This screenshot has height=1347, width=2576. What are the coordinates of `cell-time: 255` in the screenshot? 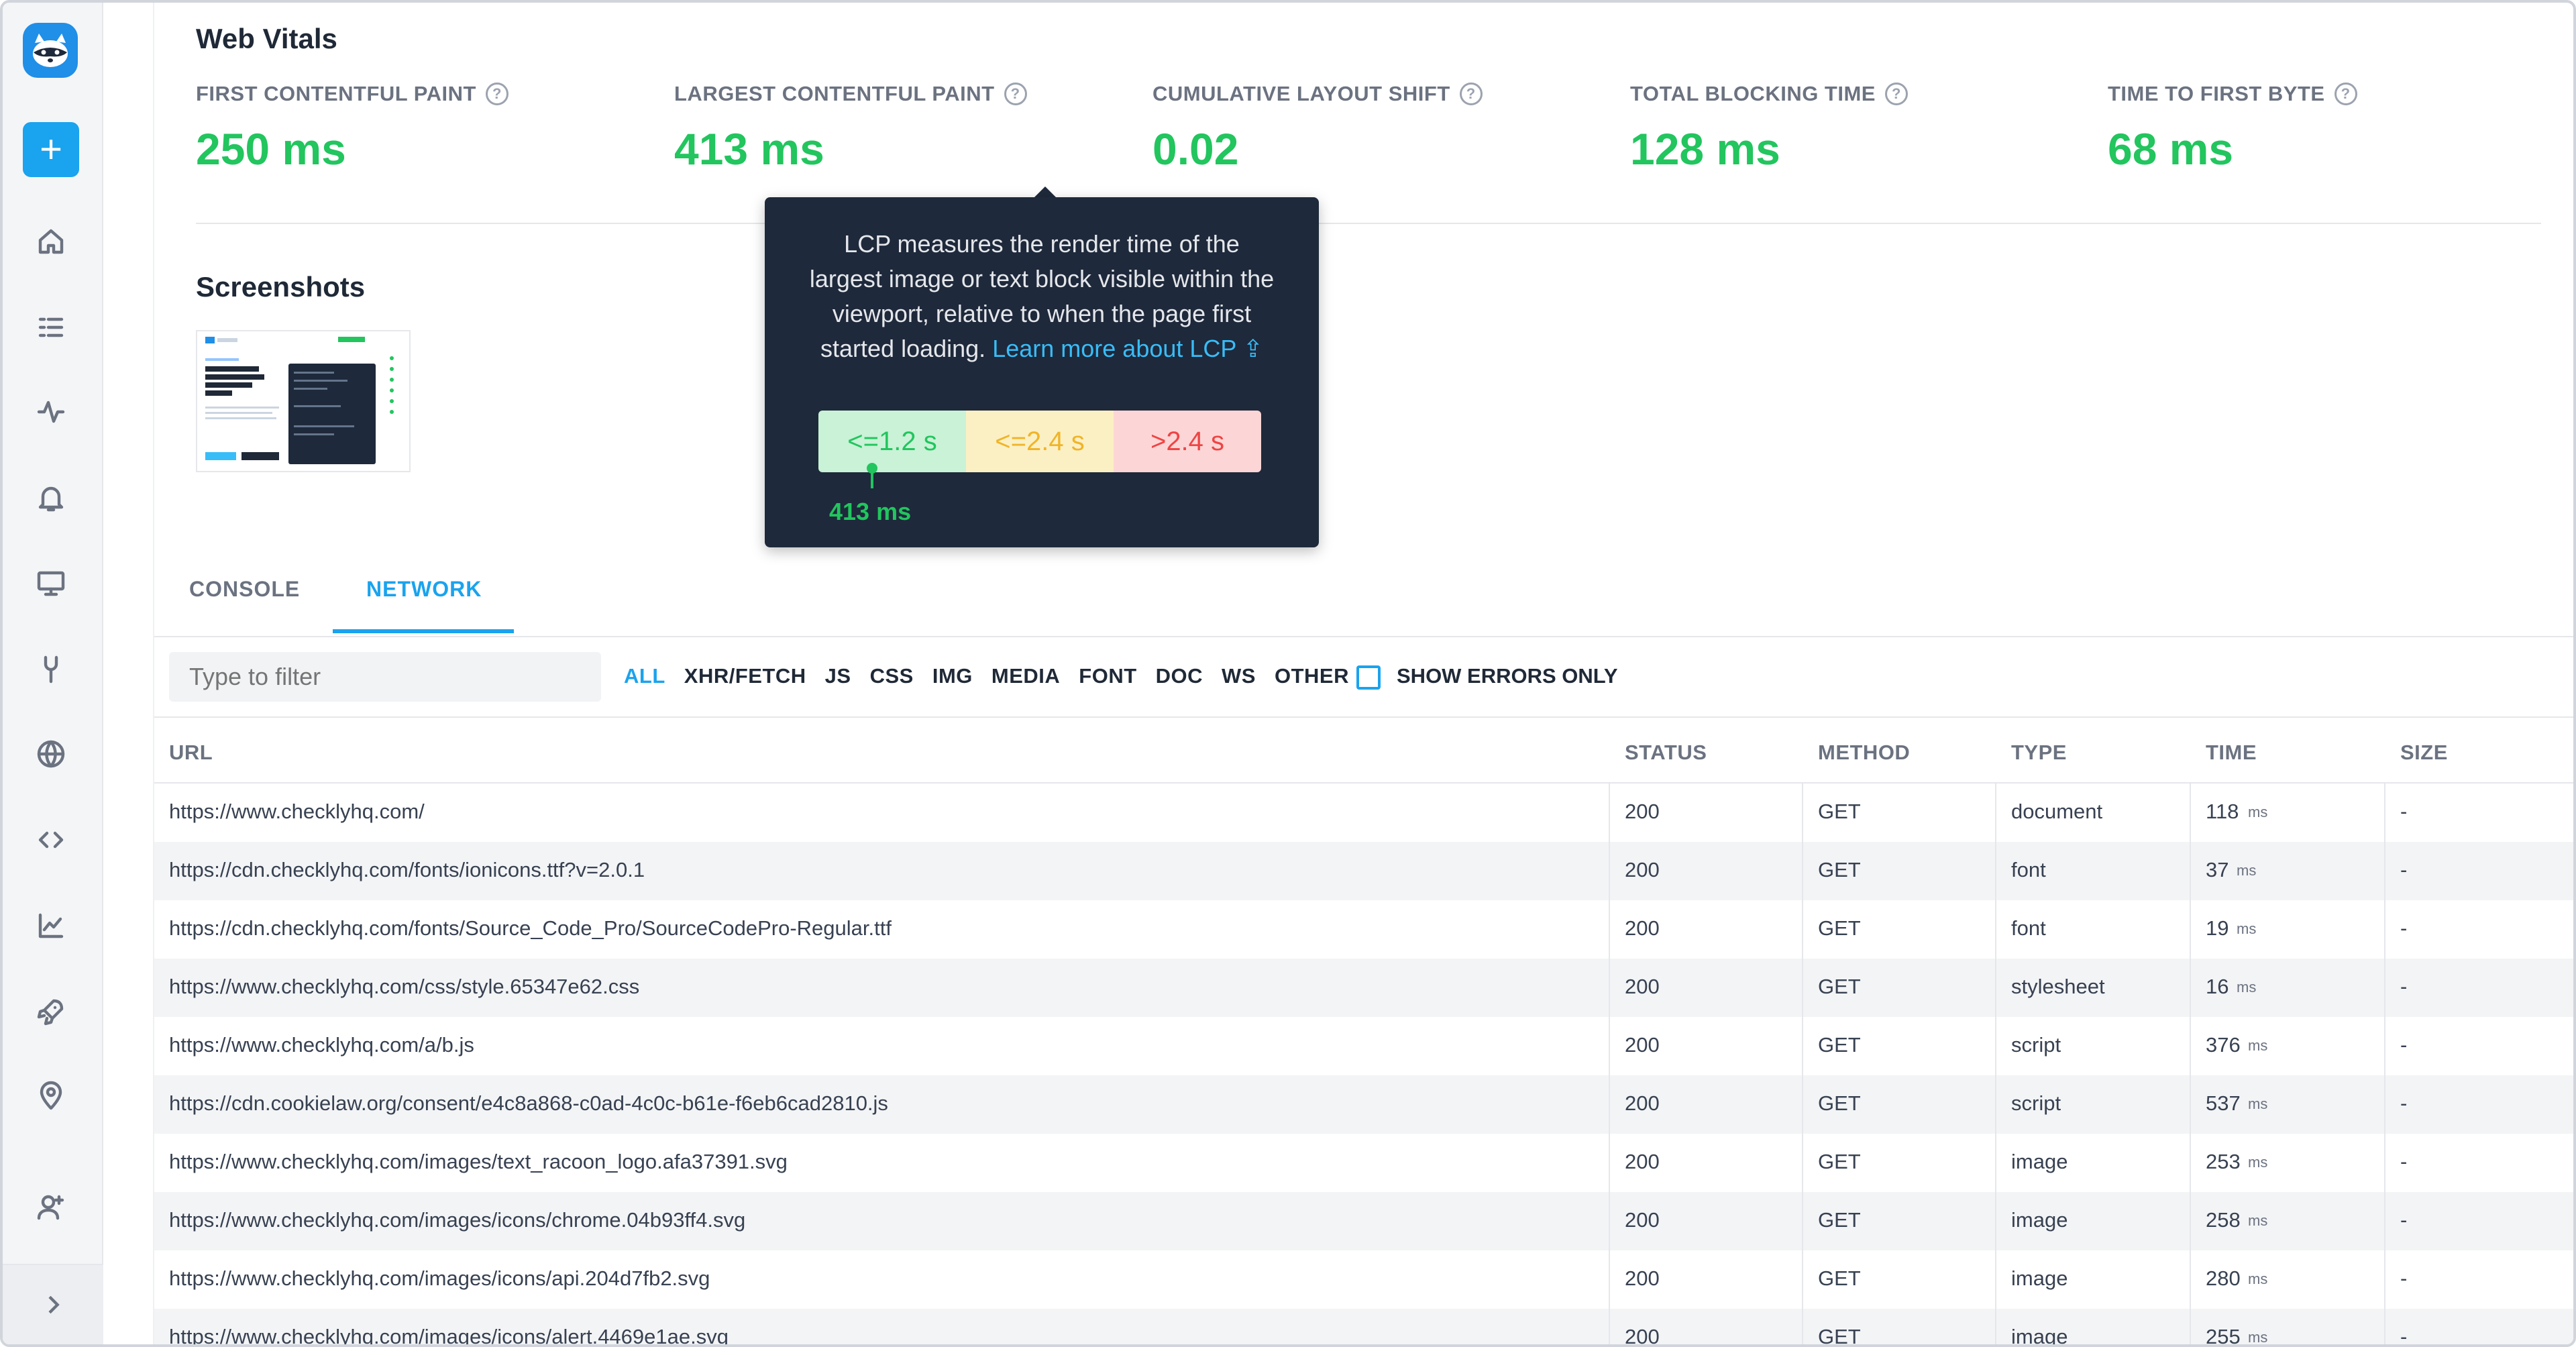 It's located at (2223, 1336).